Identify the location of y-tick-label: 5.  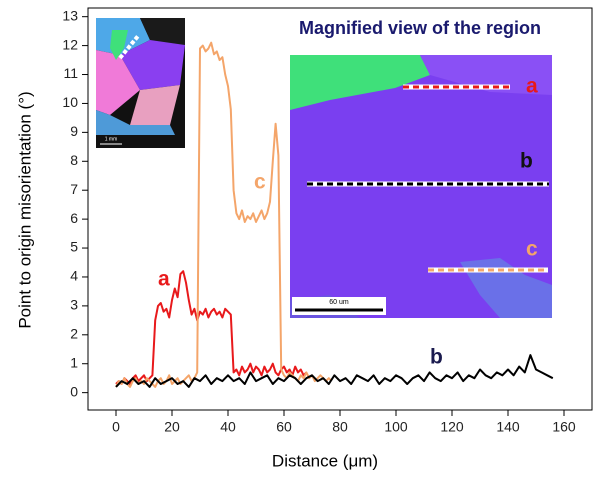
(74, 247).